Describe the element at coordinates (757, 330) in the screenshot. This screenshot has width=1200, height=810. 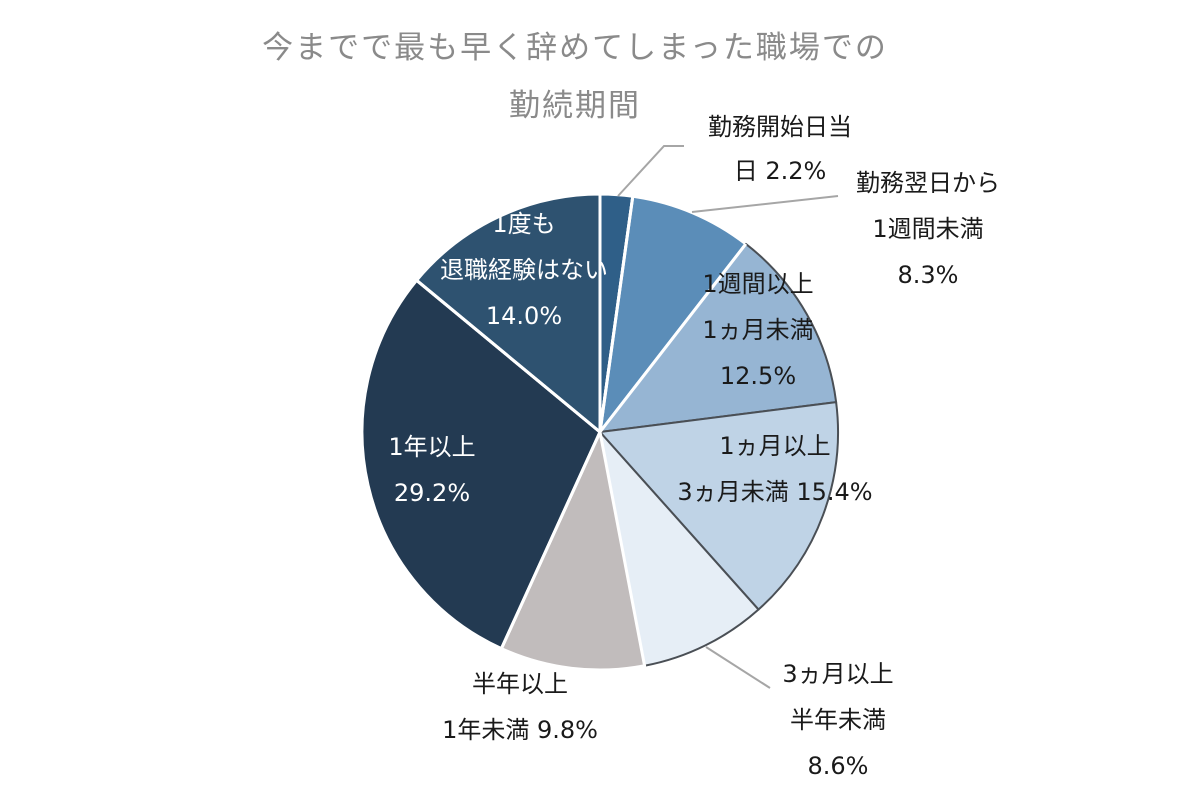
I see `slice-label-2: 1週間以上 1ヵ月未満 12.5%` at that location.